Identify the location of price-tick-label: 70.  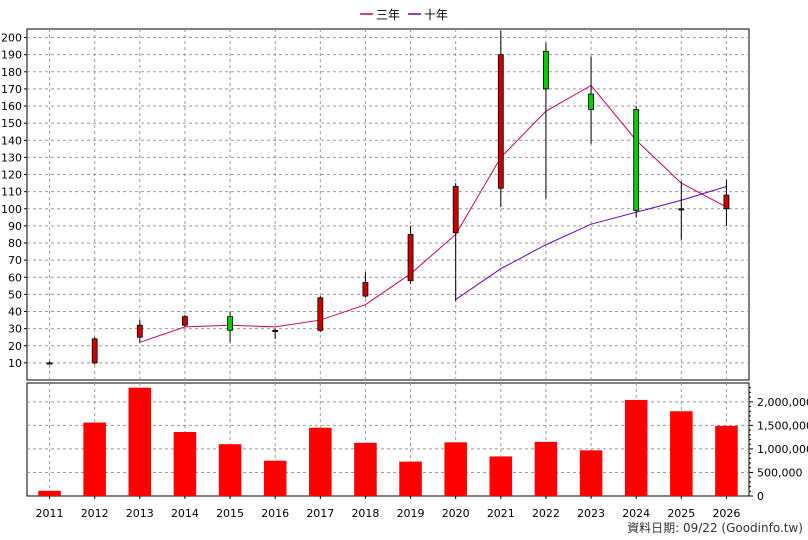
(15, 260).